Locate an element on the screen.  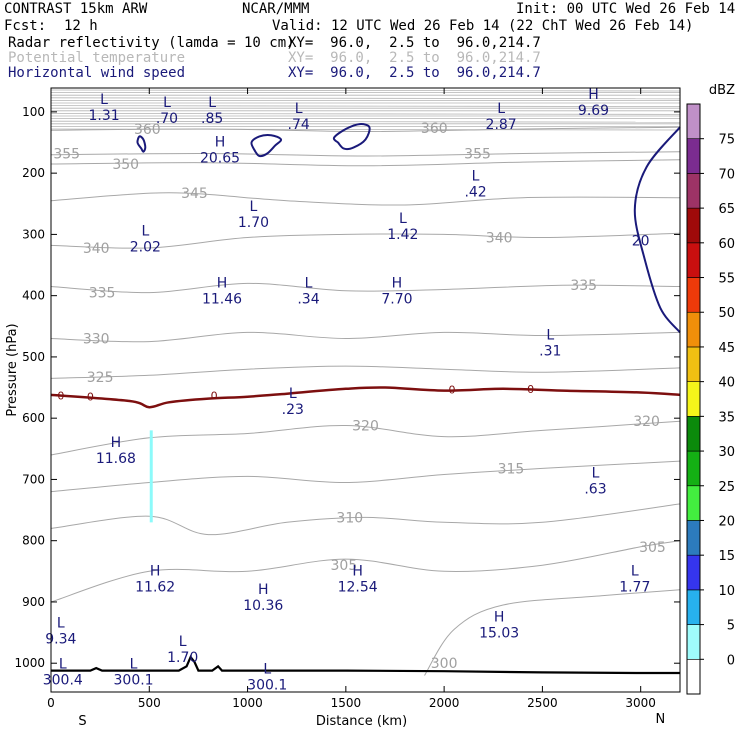
hl-marker: L1.31 is located at coordinates (103, 108).